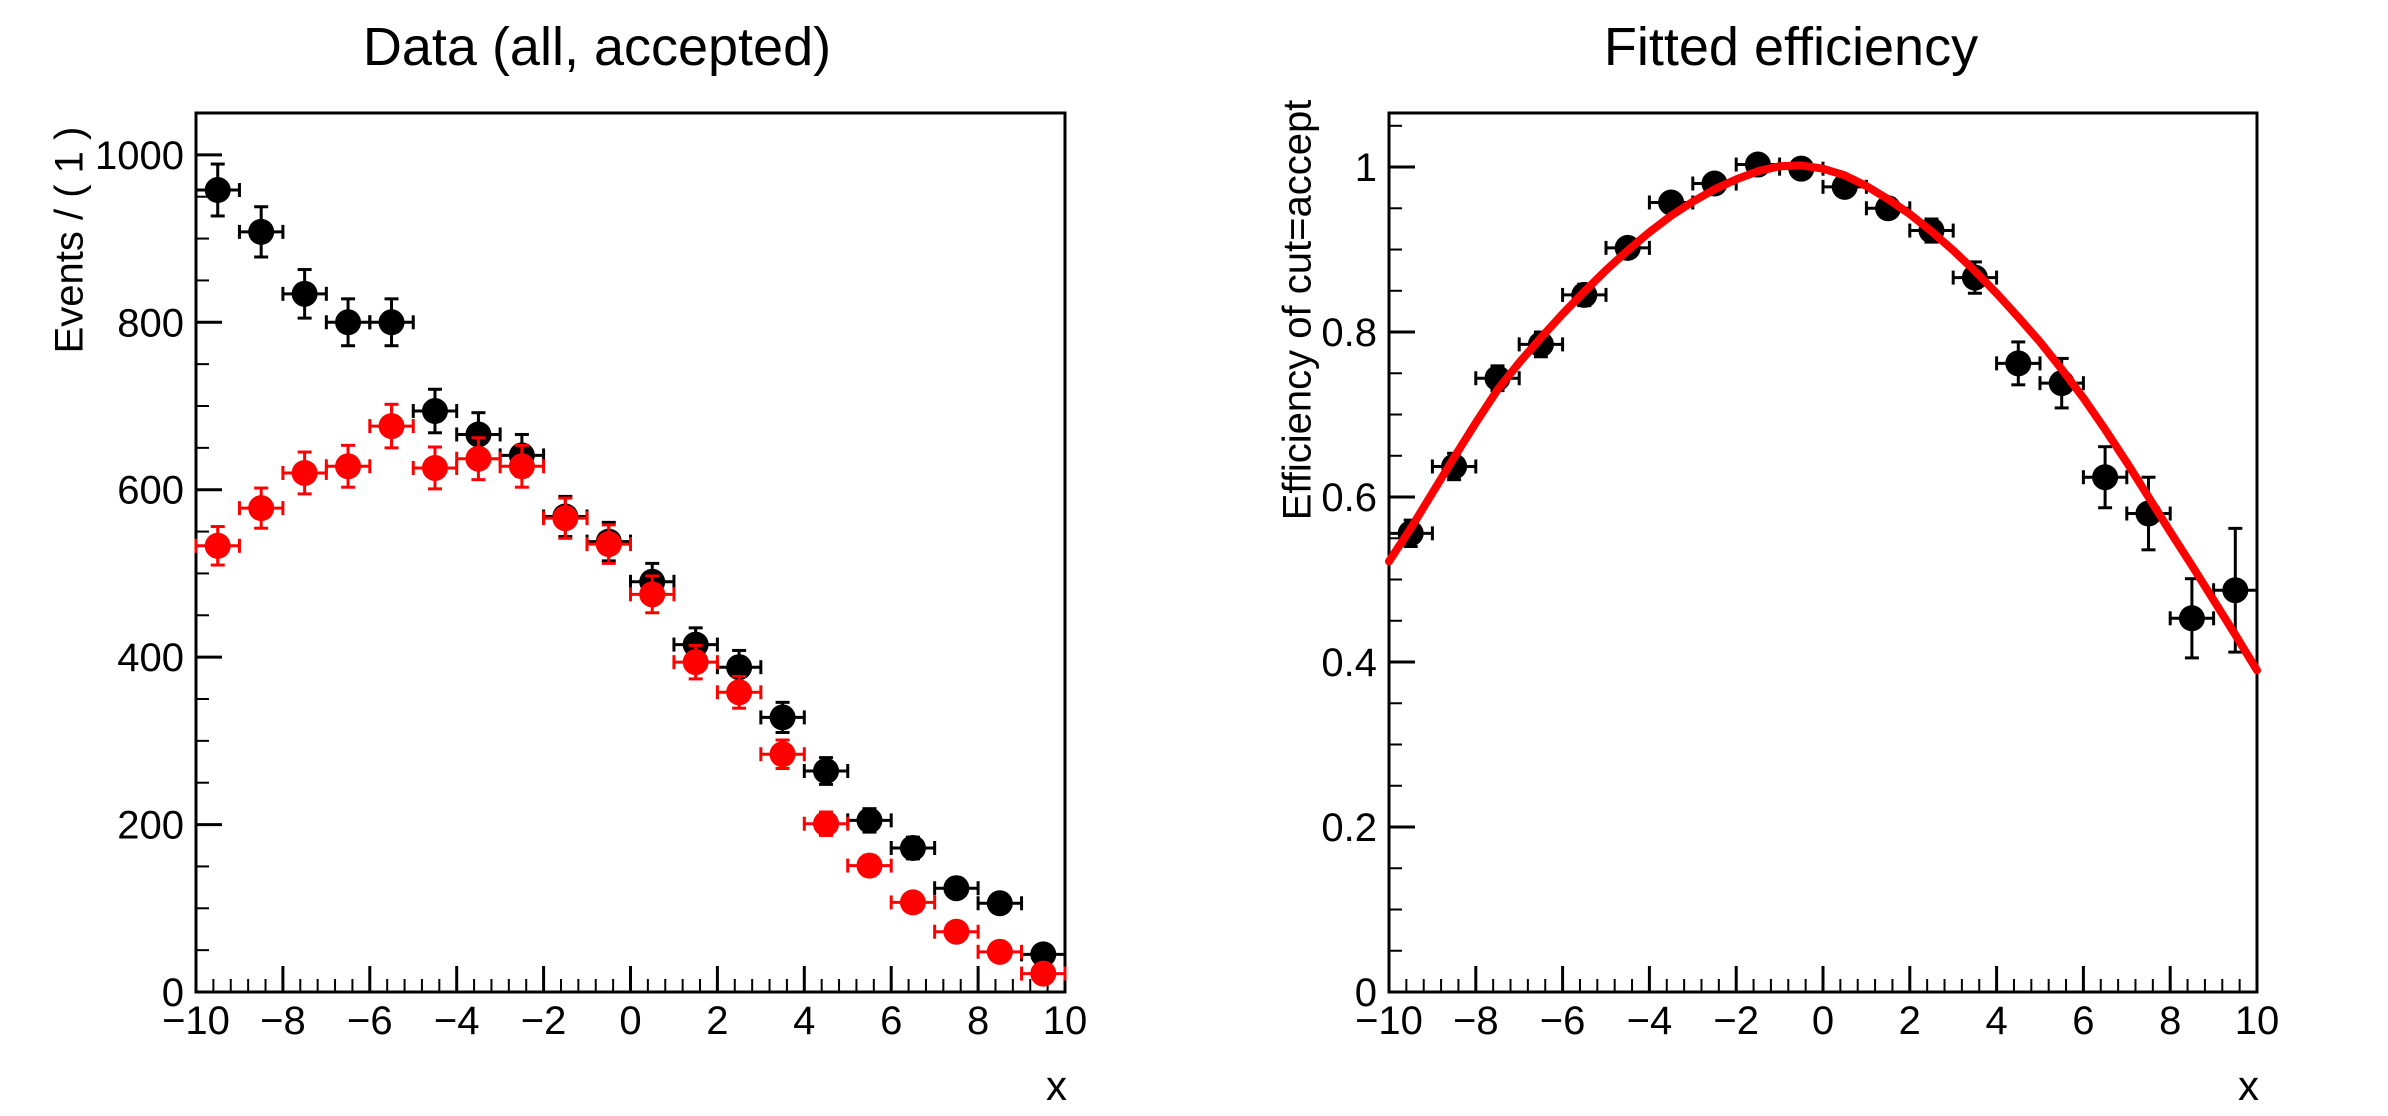 This screenshot has width=2388, height=1116. I want to click on svg-text: 1000, so click(139, 156).